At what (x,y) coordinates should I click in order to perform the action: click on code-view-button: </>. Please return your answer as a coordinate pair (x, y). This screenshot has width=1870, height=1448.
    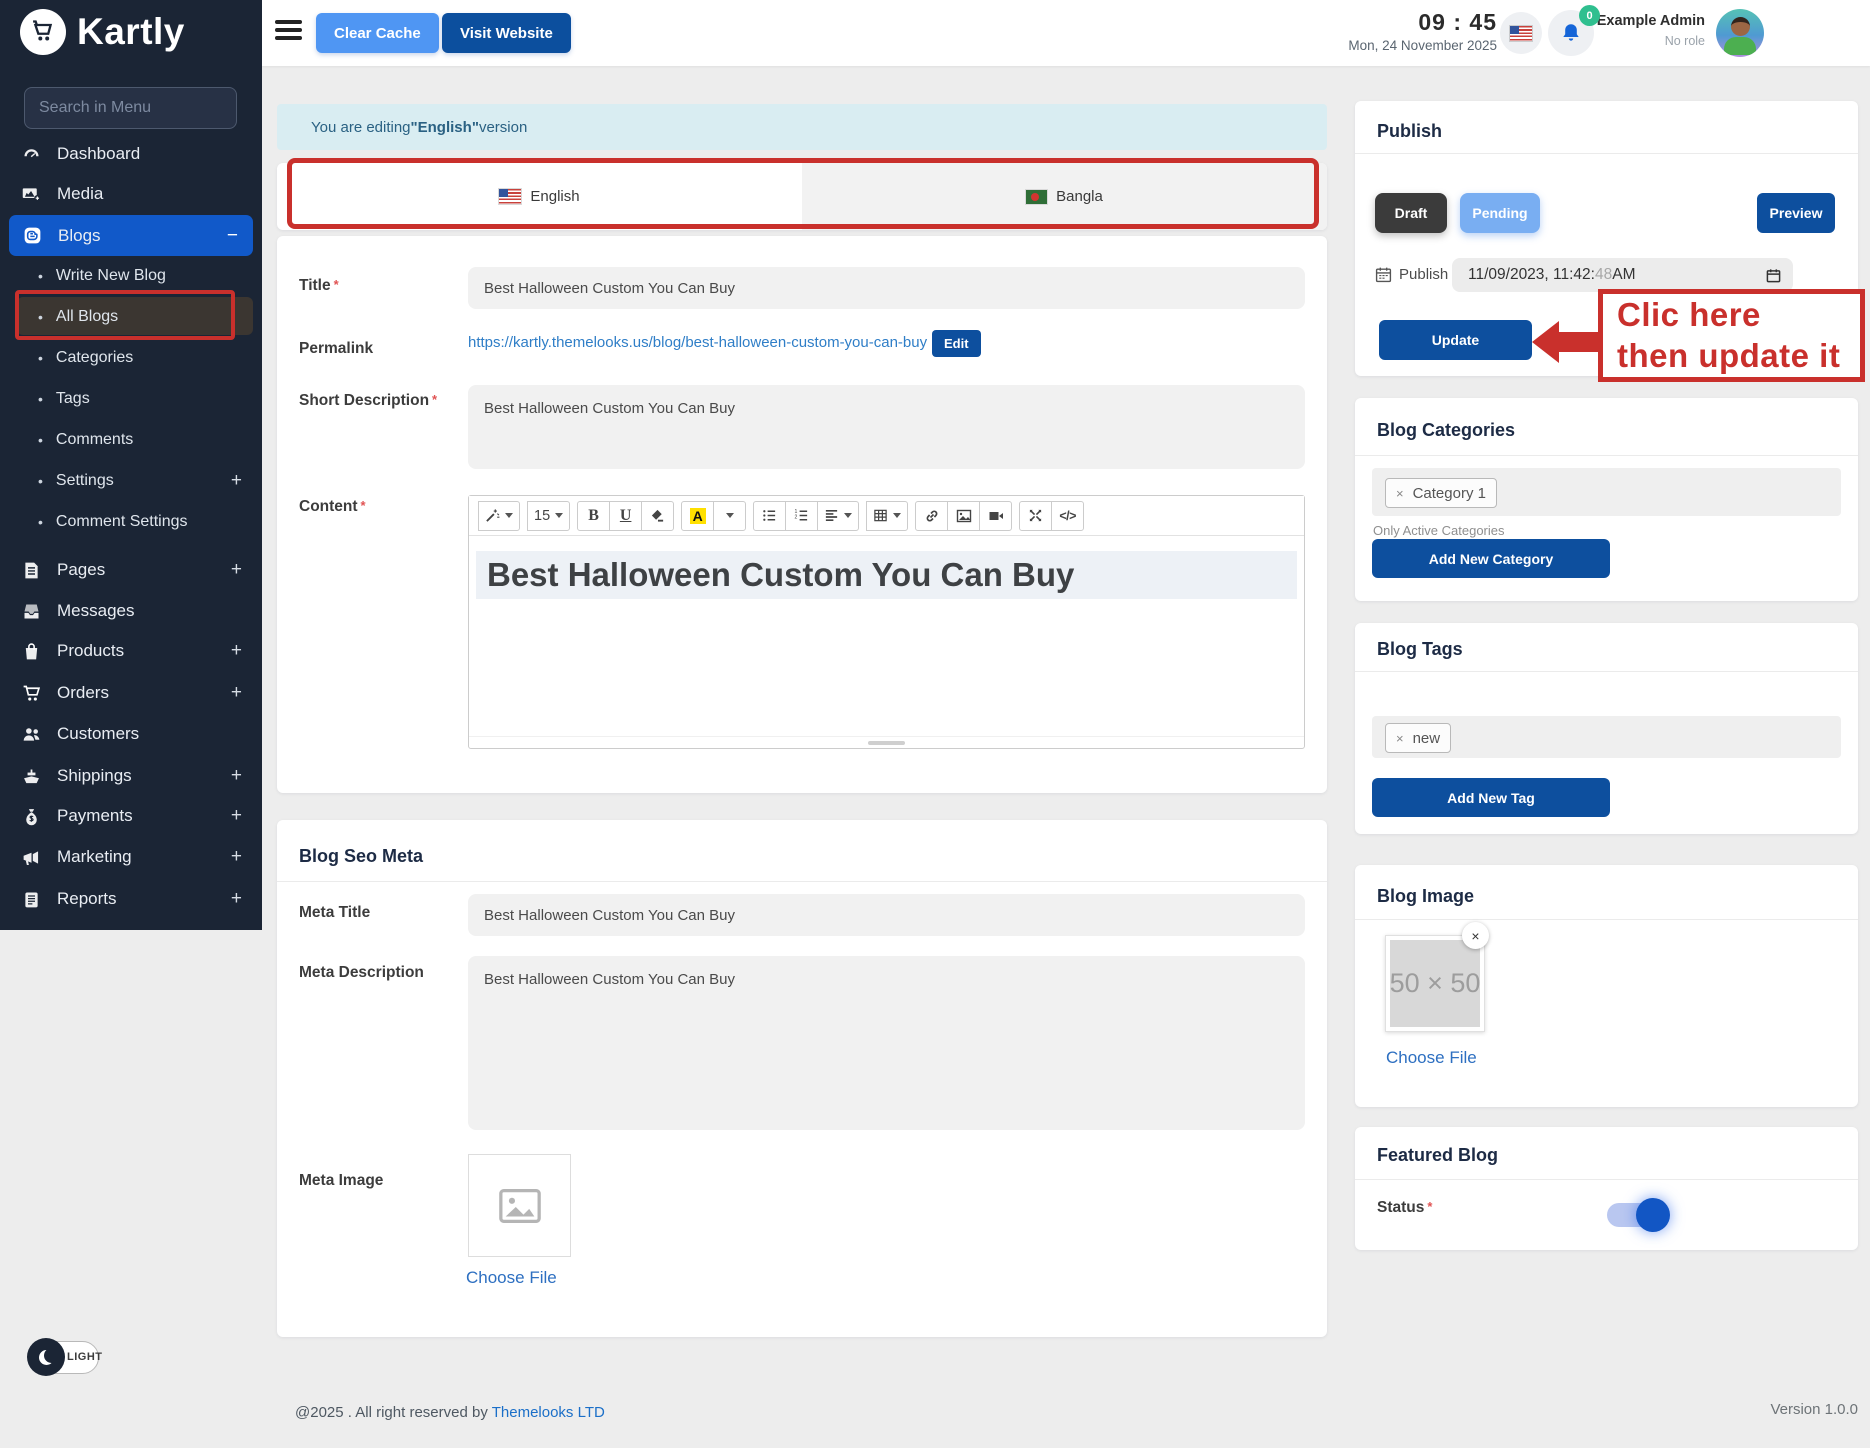
    Looking at the image, I should click on (1068, 515).